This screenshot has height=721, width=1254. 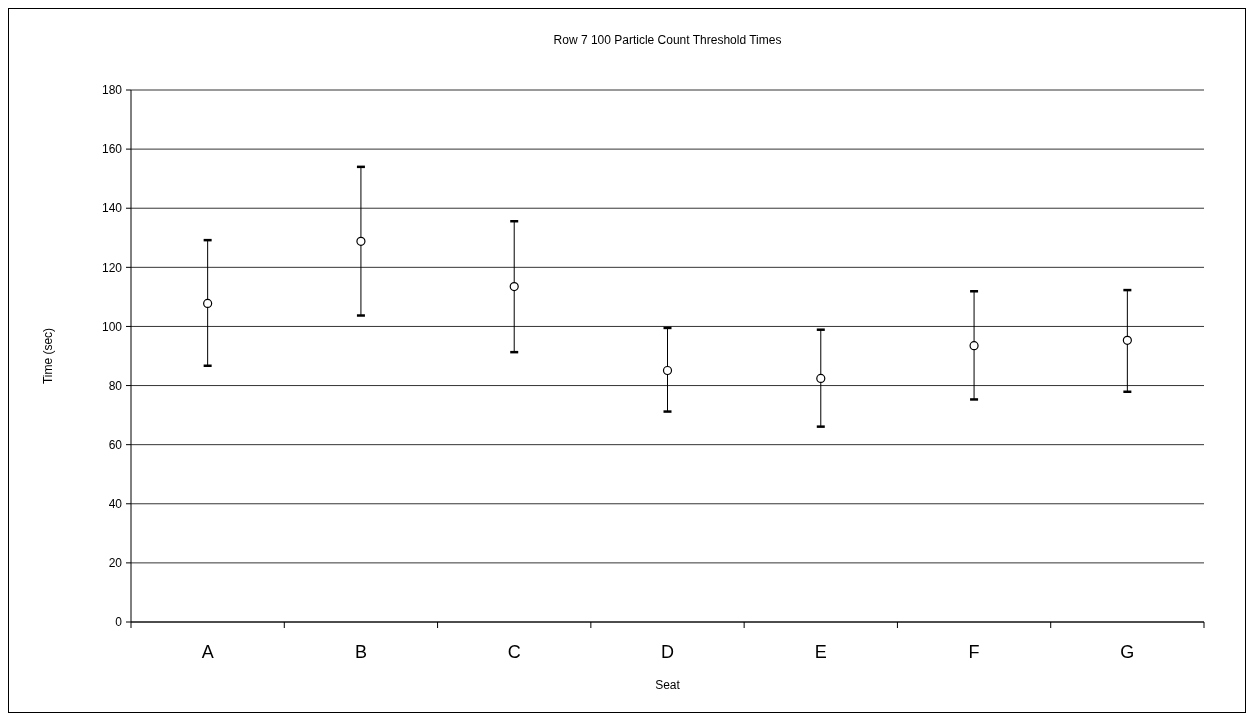 I want to click on x-axis-title: Seat, so click(x=668, y=685).